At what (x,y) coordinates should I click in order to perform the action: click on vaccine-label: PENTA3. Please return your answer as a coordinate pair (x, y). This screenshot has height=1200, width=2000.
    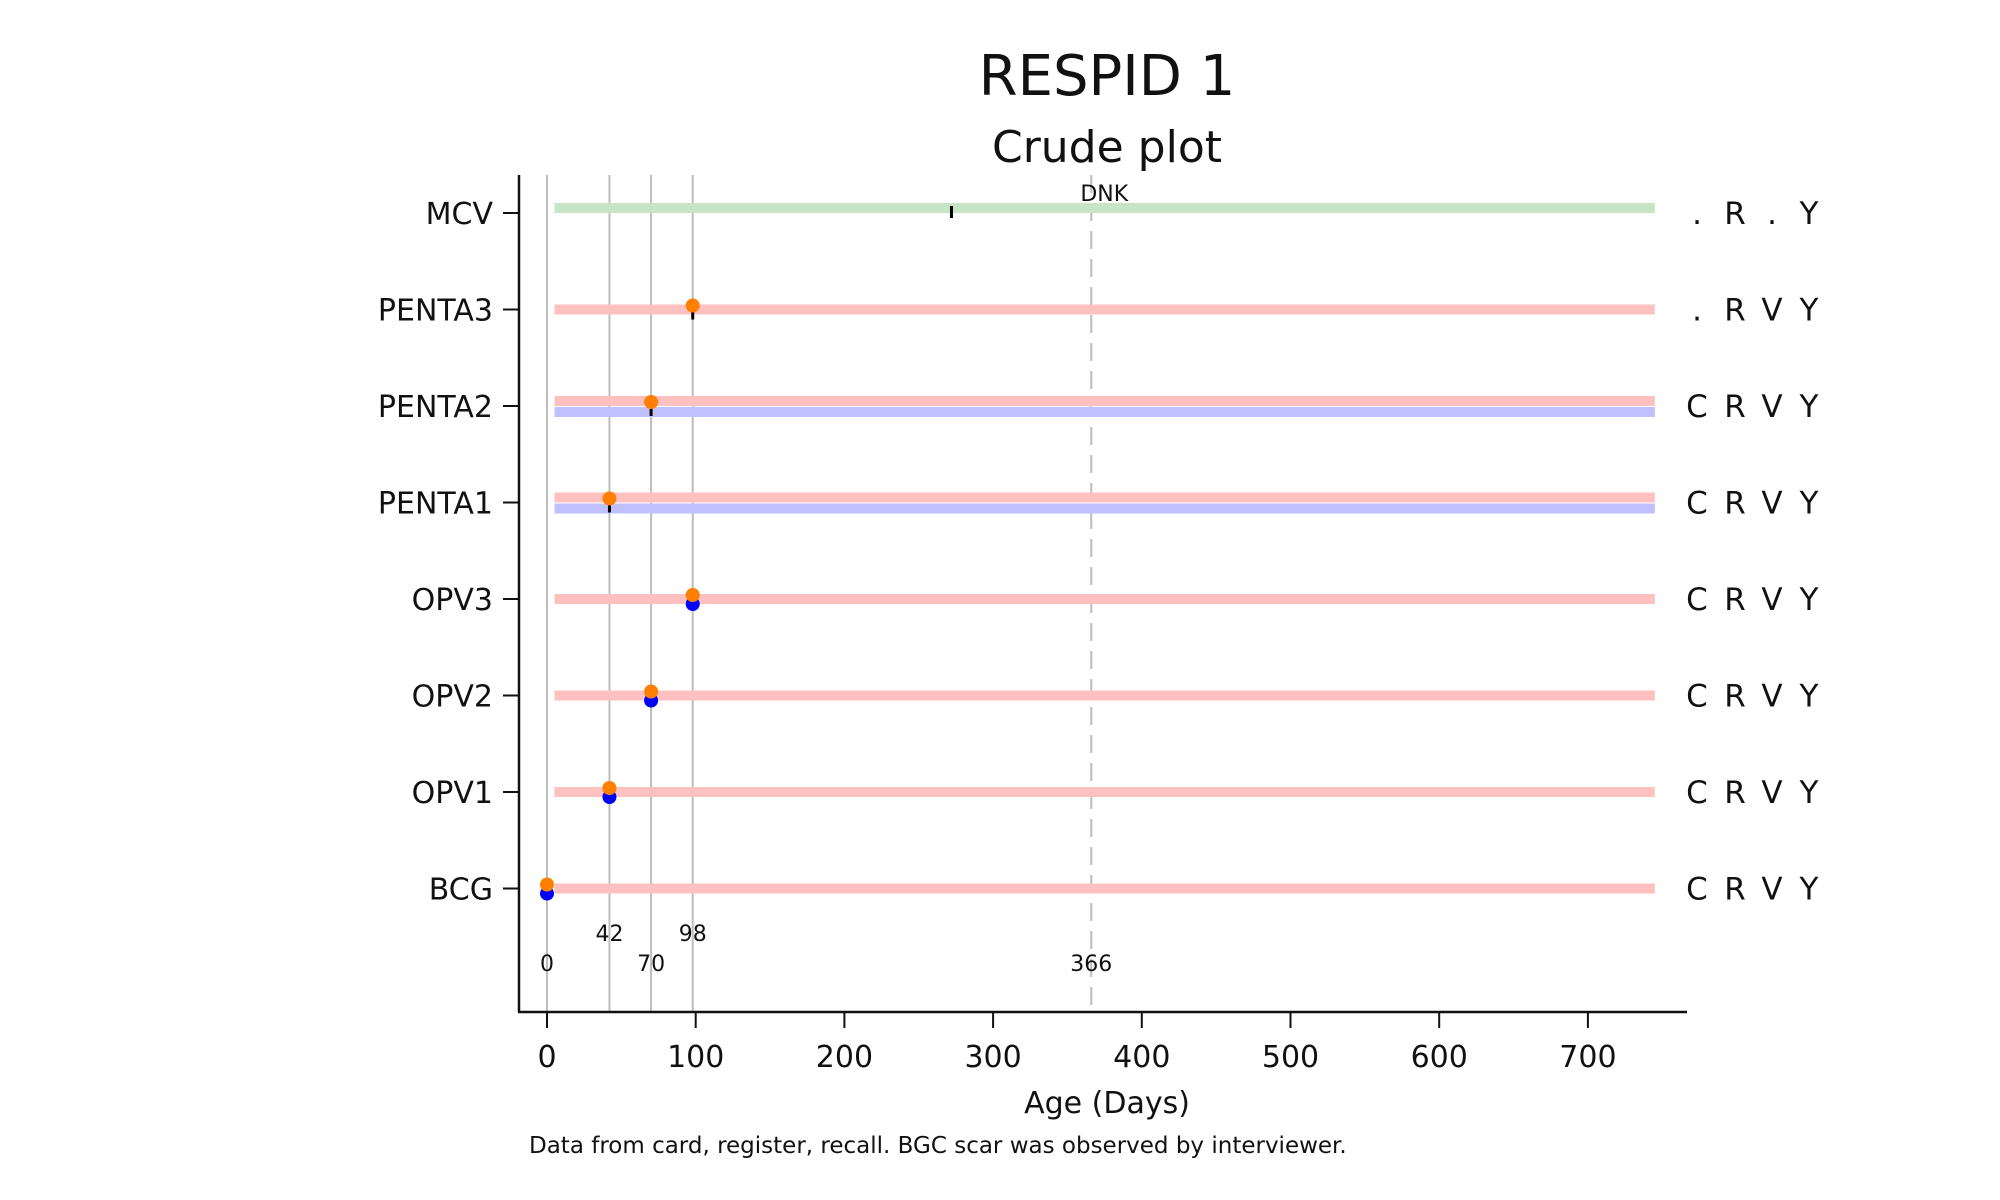
    Looking at the image, I should click on (435, 311).